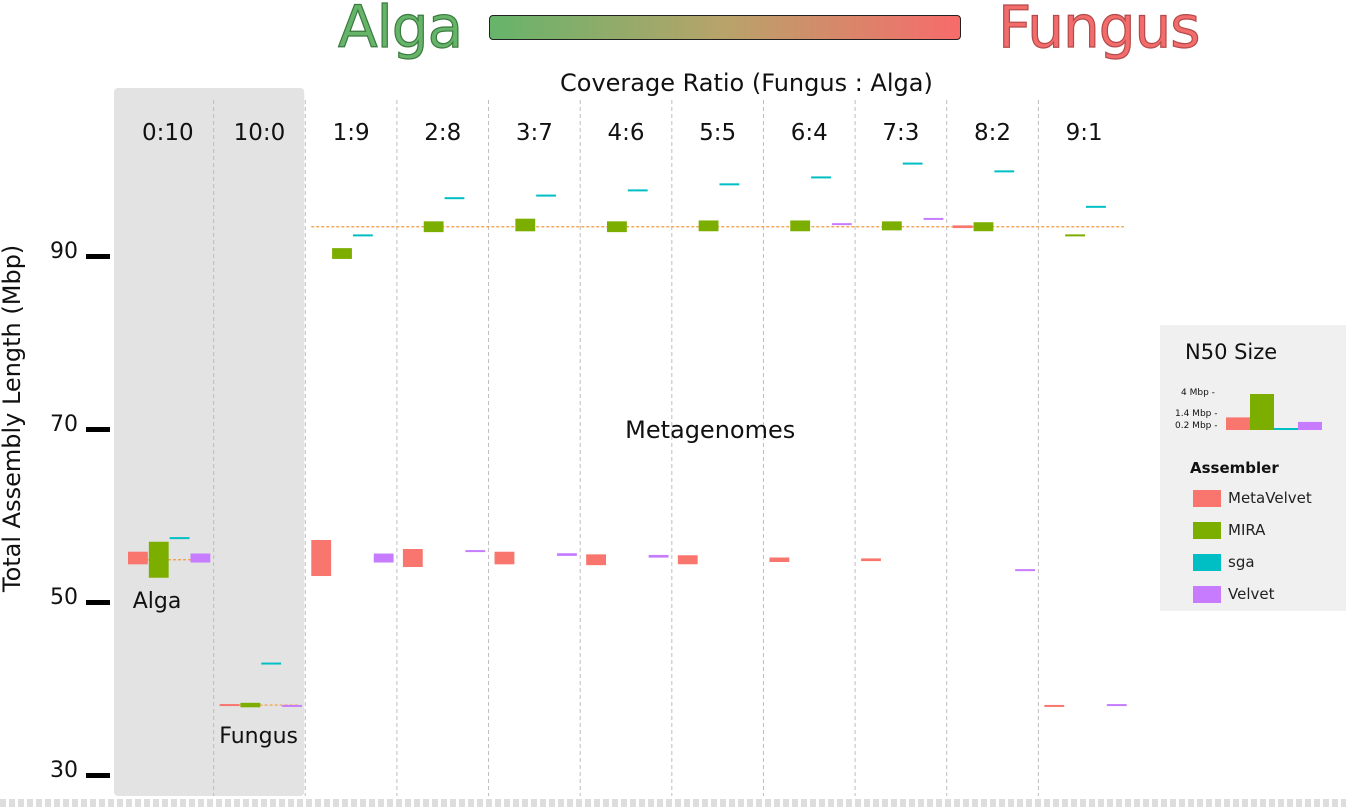  I want to click on coverage-gradient-bar, so click(725, 27).